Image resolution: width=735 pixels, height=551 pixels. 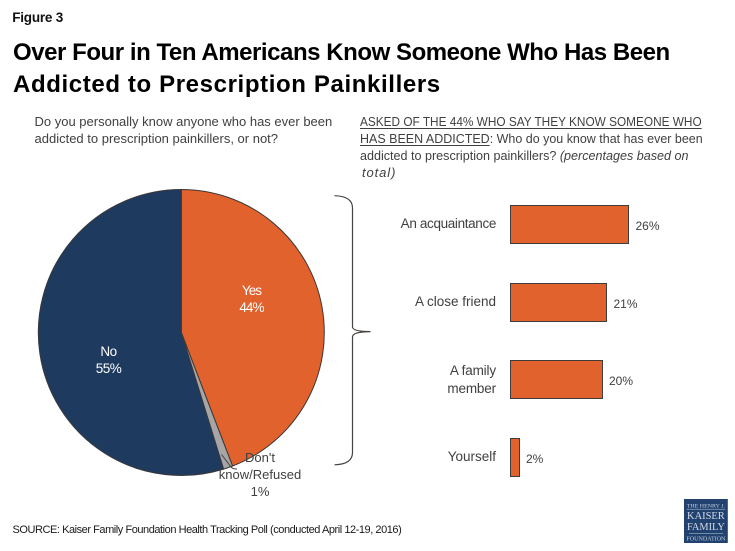 I want to click on svg-text: FAMILY, so click(x=706, y=527).